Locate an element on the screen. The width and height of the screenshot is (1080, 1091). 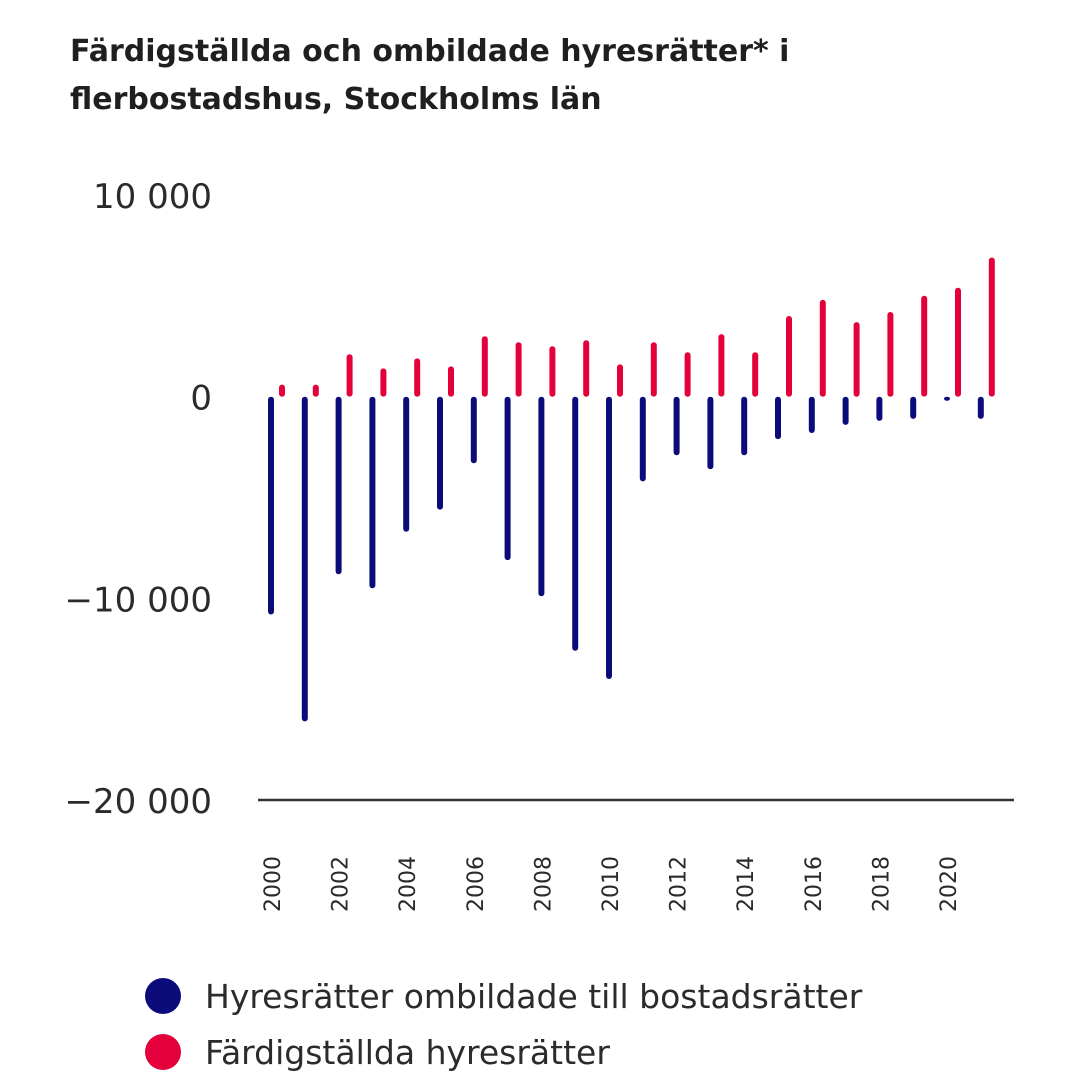
bar-converted-2004 is located at coordinates (406, 464).